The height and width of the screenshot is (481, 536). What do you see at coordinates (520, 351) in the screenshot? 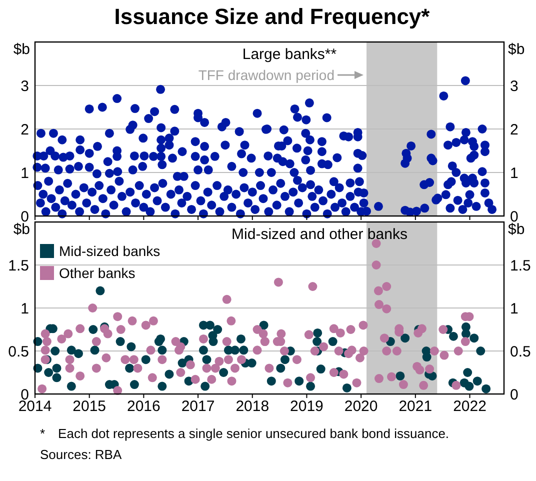
I see `y2-tick-label: 0.5` at bounding box center [520, 351].